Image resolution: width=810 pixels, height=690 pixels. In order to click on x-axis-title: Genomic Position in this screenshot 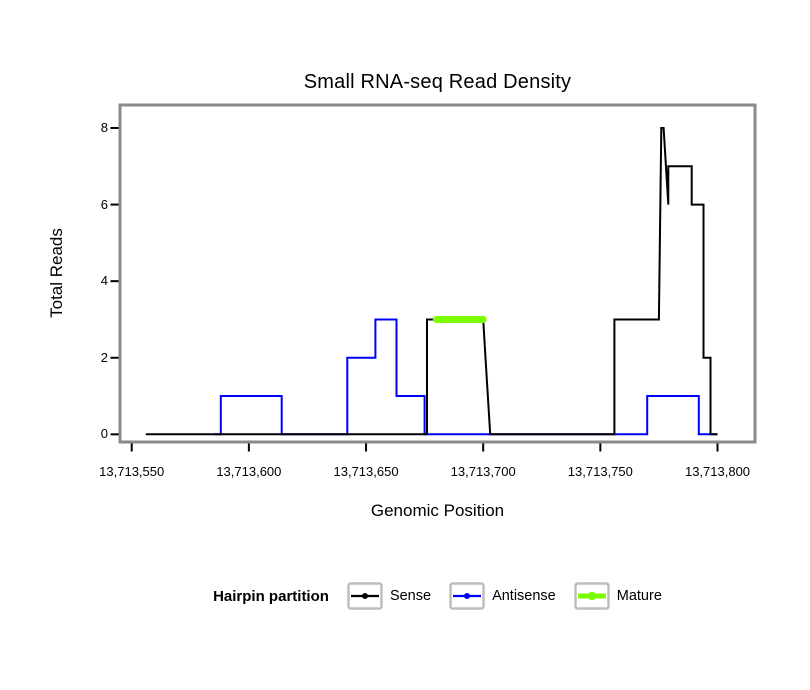, I will do `click(437, 510)`.